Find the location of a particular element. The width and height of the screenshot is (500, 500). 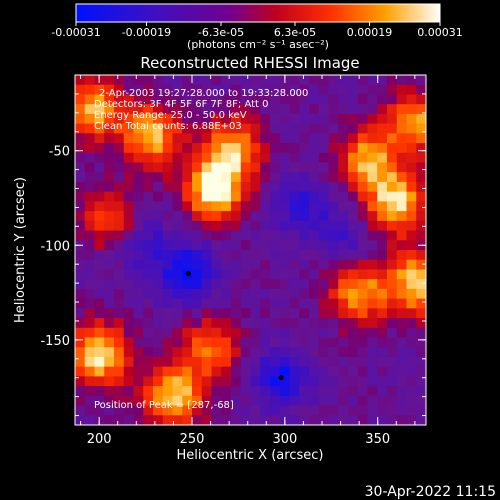

chart-title: Reconstructed RHESSI Image is located at coordinates (249, 63).